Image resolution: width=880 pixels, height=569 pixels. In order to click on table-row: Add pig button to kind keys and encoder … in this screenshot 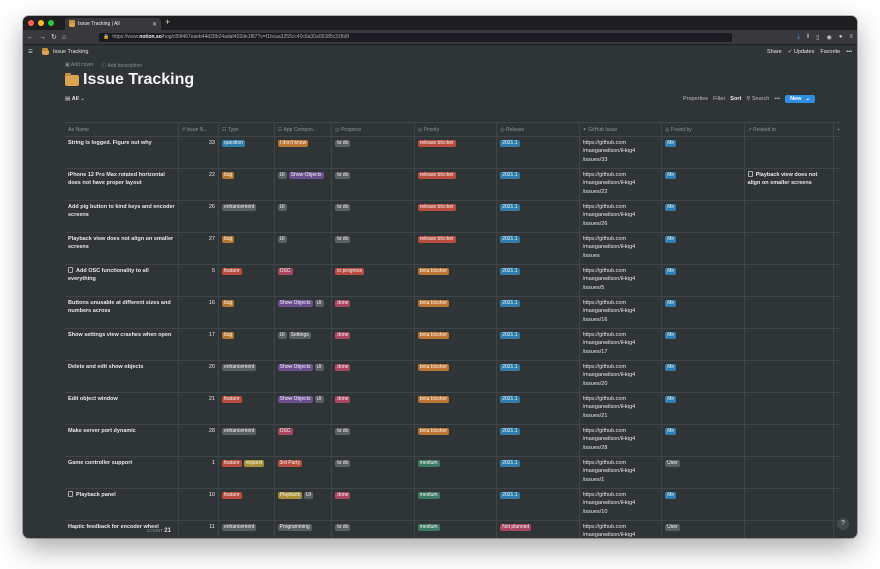, I will do `click(452, 217)`.